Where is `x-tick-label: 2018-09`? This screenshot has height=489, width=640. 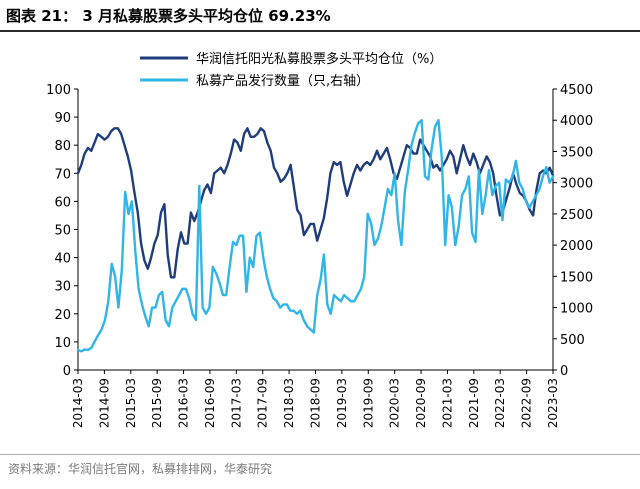
x-tick-label: 2018-09 is located at coordinates (316, 403).